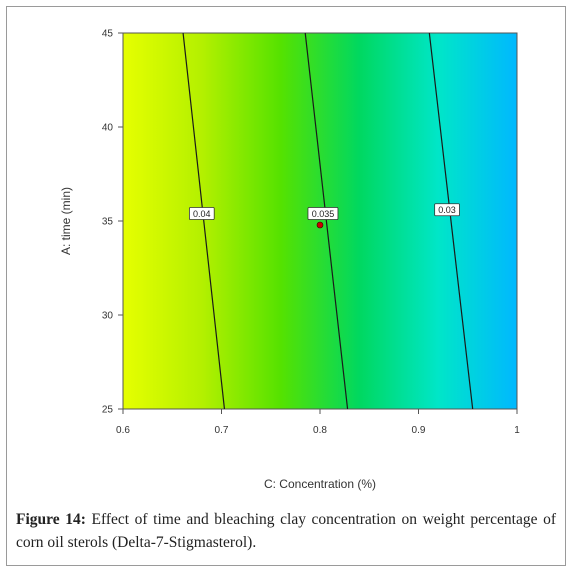 Image resolution: width=576 pixels, height=577 pixels. I want to click on contour-label: 0.035, so click(323, 214).